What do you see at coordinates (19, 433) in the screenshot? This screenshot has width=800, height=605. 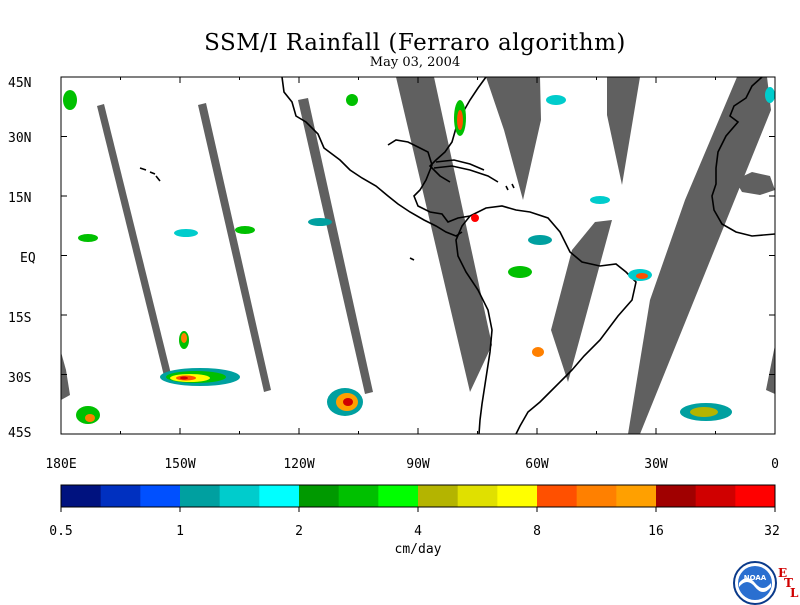 I see `latitude-label: 45S` at bounding box center [19, 433].